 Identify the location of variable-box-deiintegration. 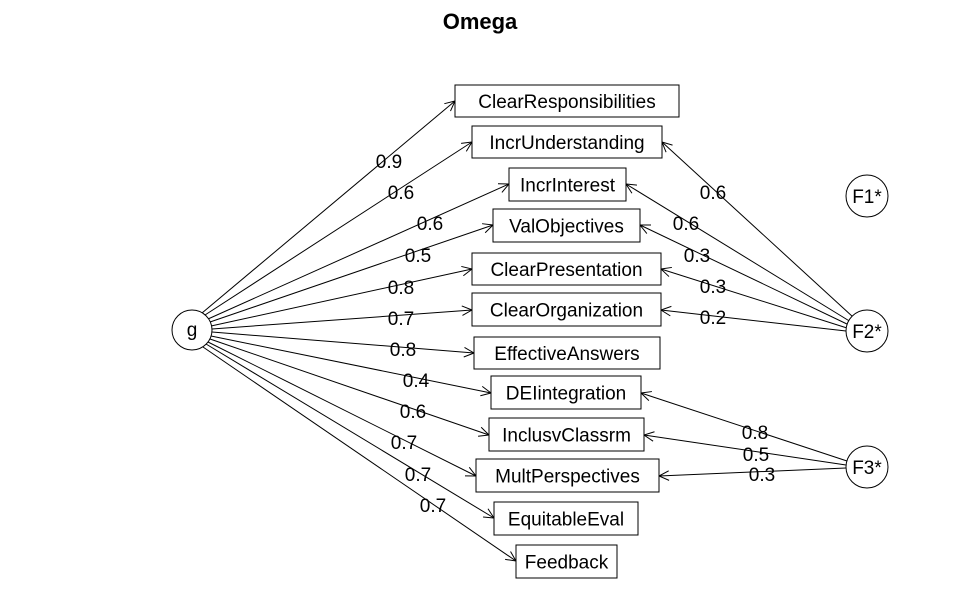
(566, 392).